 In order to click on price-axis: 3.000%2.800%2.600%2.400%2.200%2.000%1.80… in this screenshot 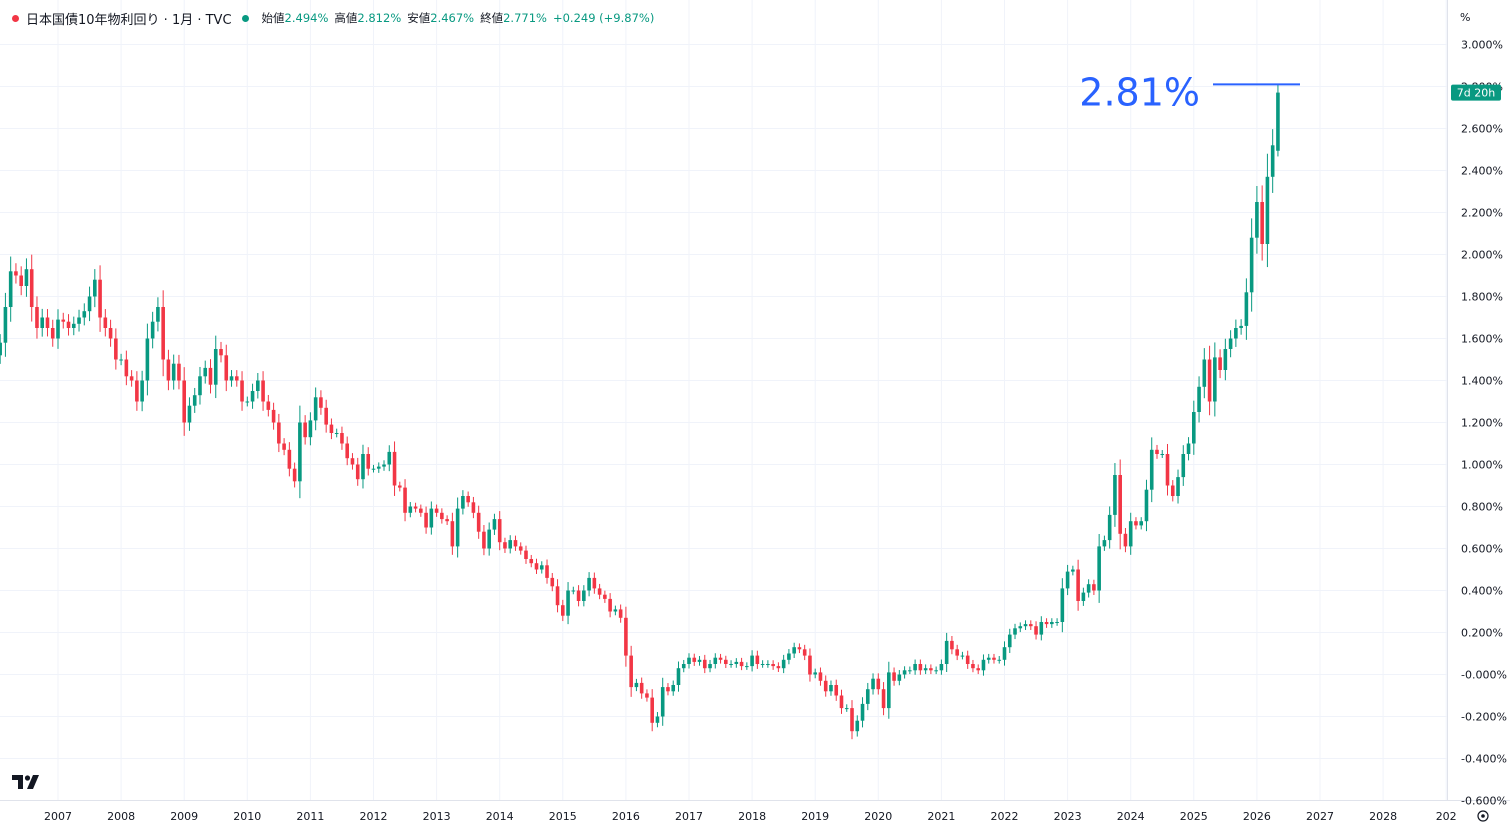, I will do `click(1484, 423)`.